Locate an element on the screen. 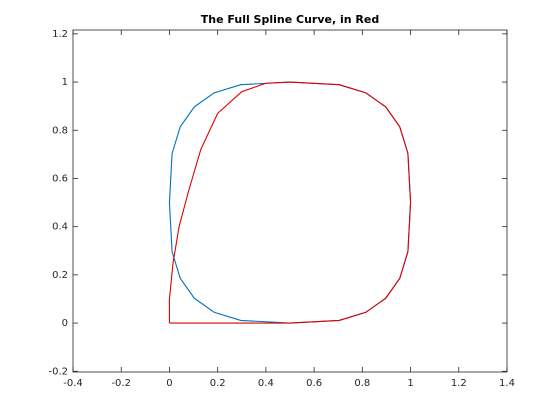  x-tick-label: 0 is located at coordinates (169, 383).